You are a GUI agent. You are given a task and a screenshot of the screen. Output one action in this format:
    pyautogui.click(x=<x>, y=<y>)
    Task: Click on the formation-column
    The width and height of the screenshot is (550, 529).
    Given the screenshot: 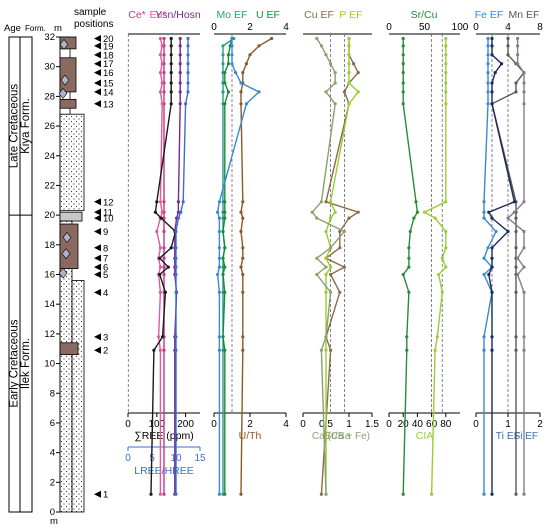 What is the action you would take?
    pyautogui.click(x=26, y=274)
    